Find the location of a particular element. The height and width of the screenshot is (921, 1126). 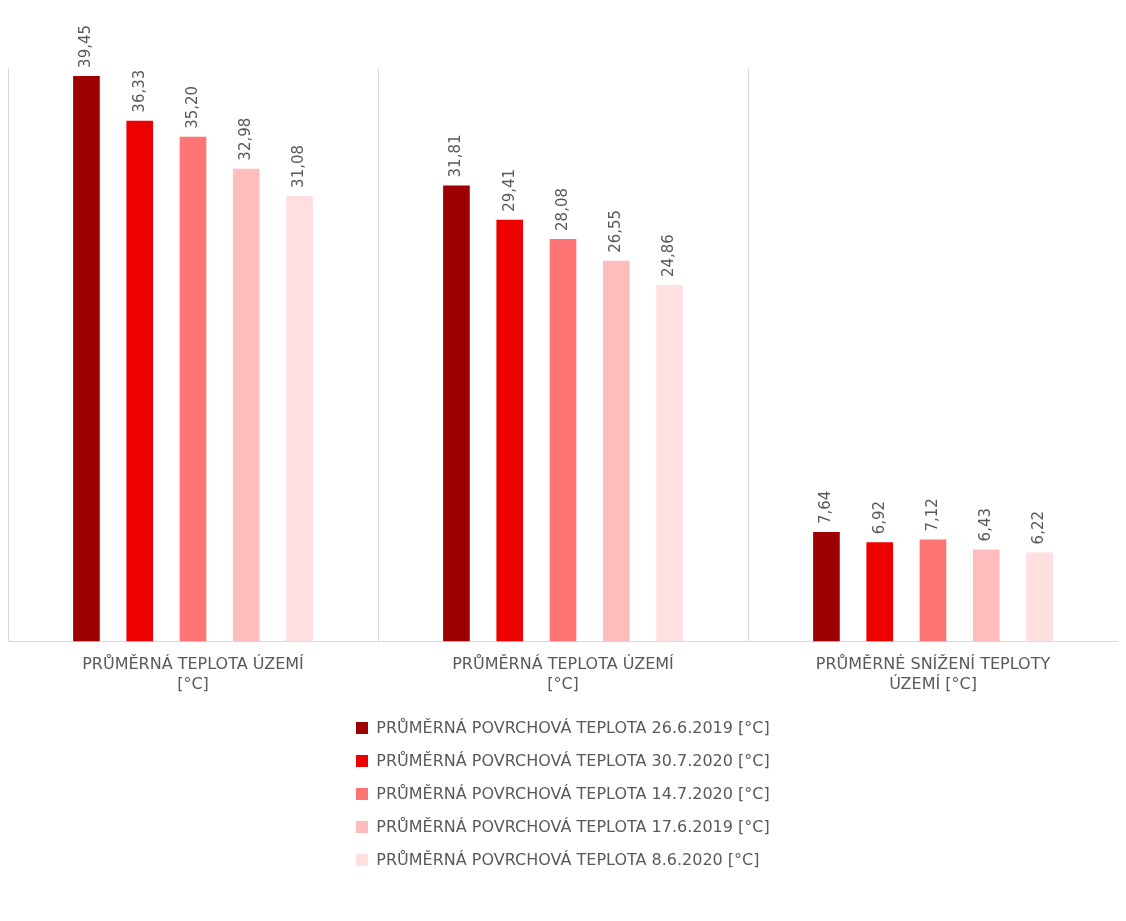

data-label: 6,92 is located at coordinates (878, 517).